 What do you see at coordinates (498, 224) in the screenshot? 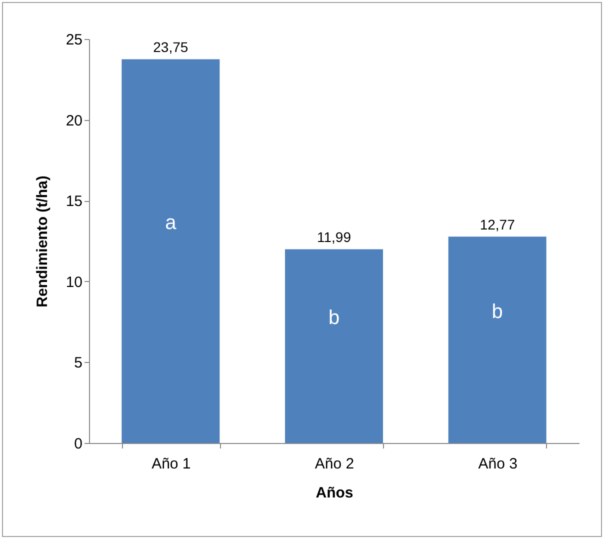
I see `data-label: 12,77` at bounding box center [498, 224].